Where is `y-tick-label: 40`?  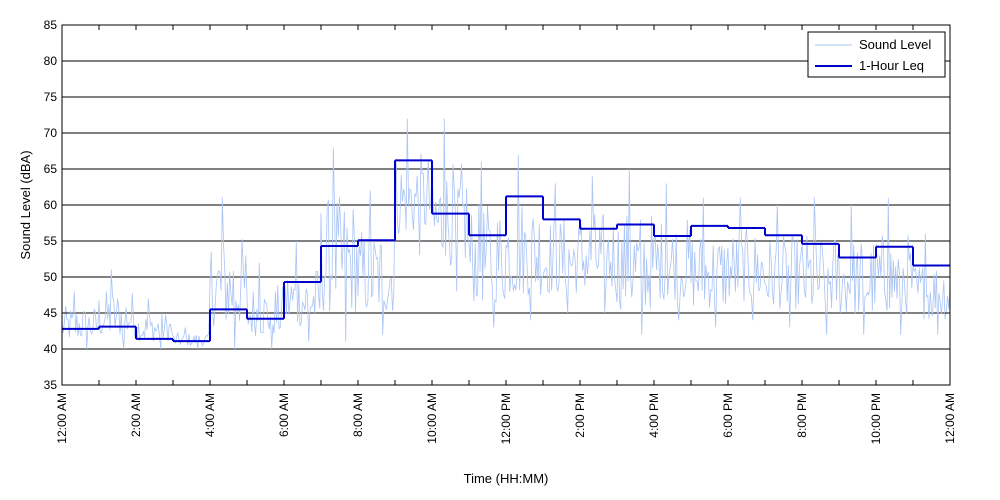 y-tick-label: 40 is located at coordinates (51, 349).